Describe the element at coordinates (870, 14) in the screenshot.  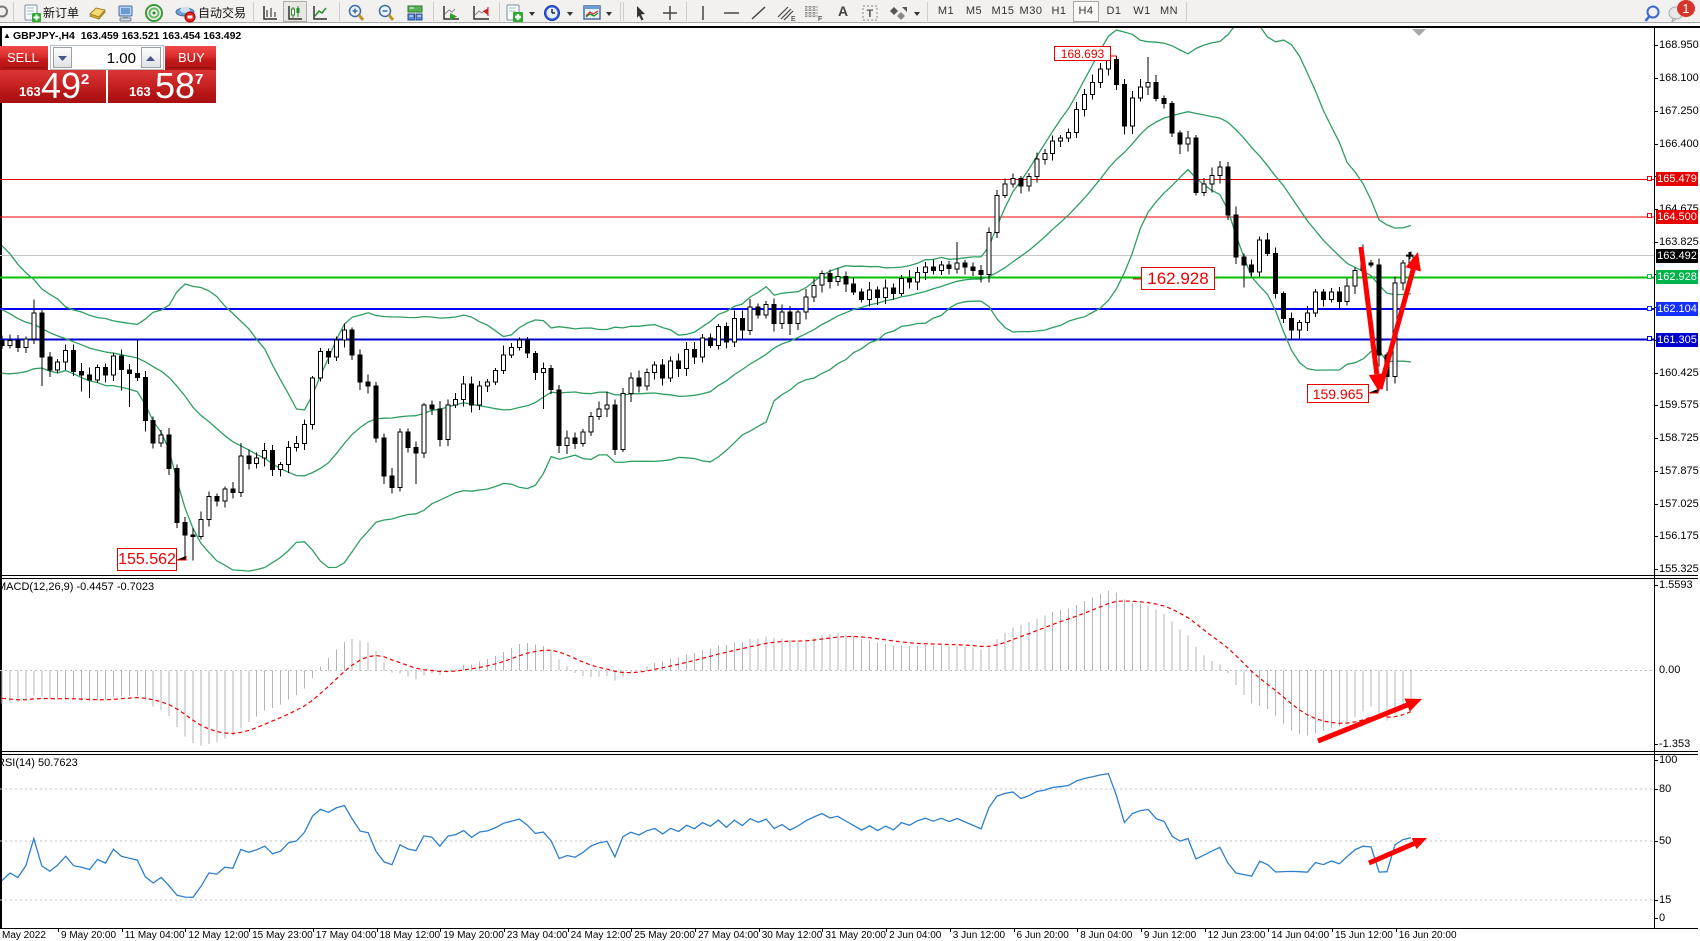
I see `svg-text: T` at that location.